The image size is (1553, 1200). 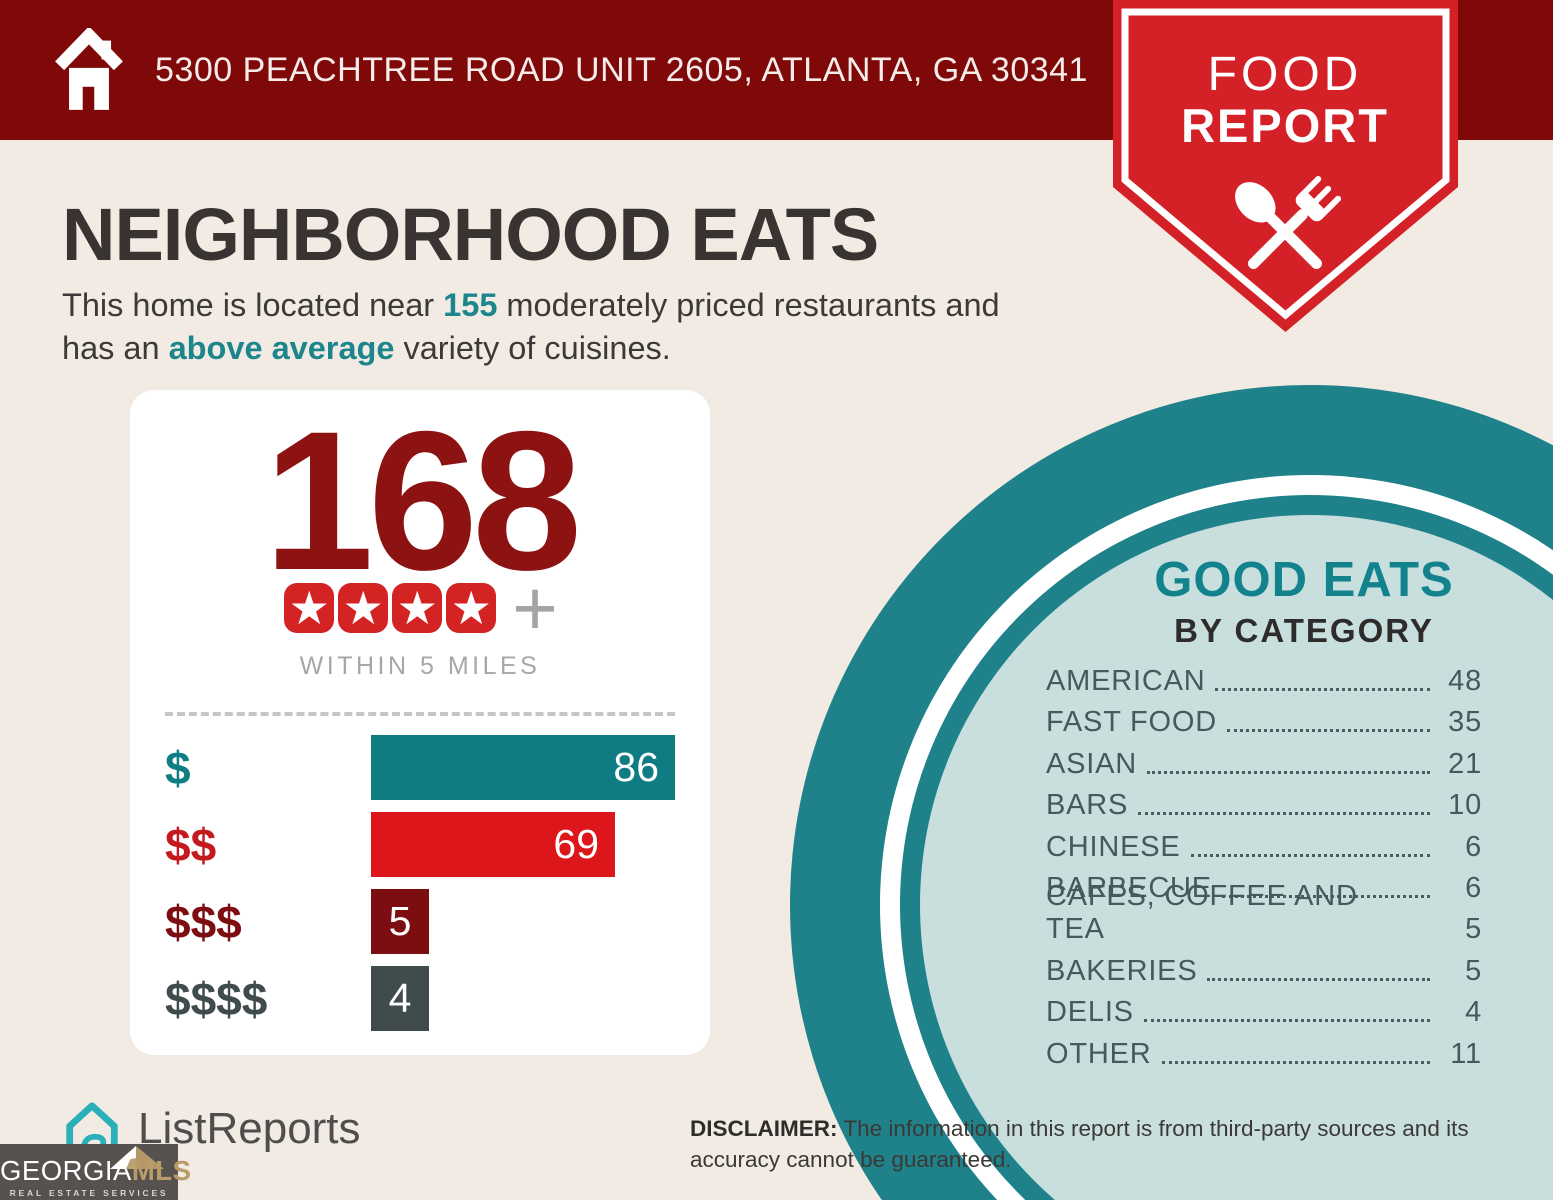 What do you see at coordinates (1264, 971) in the screenshot?
I see `category-row: BAKERIES 5` at bounding box center [1264, 971].